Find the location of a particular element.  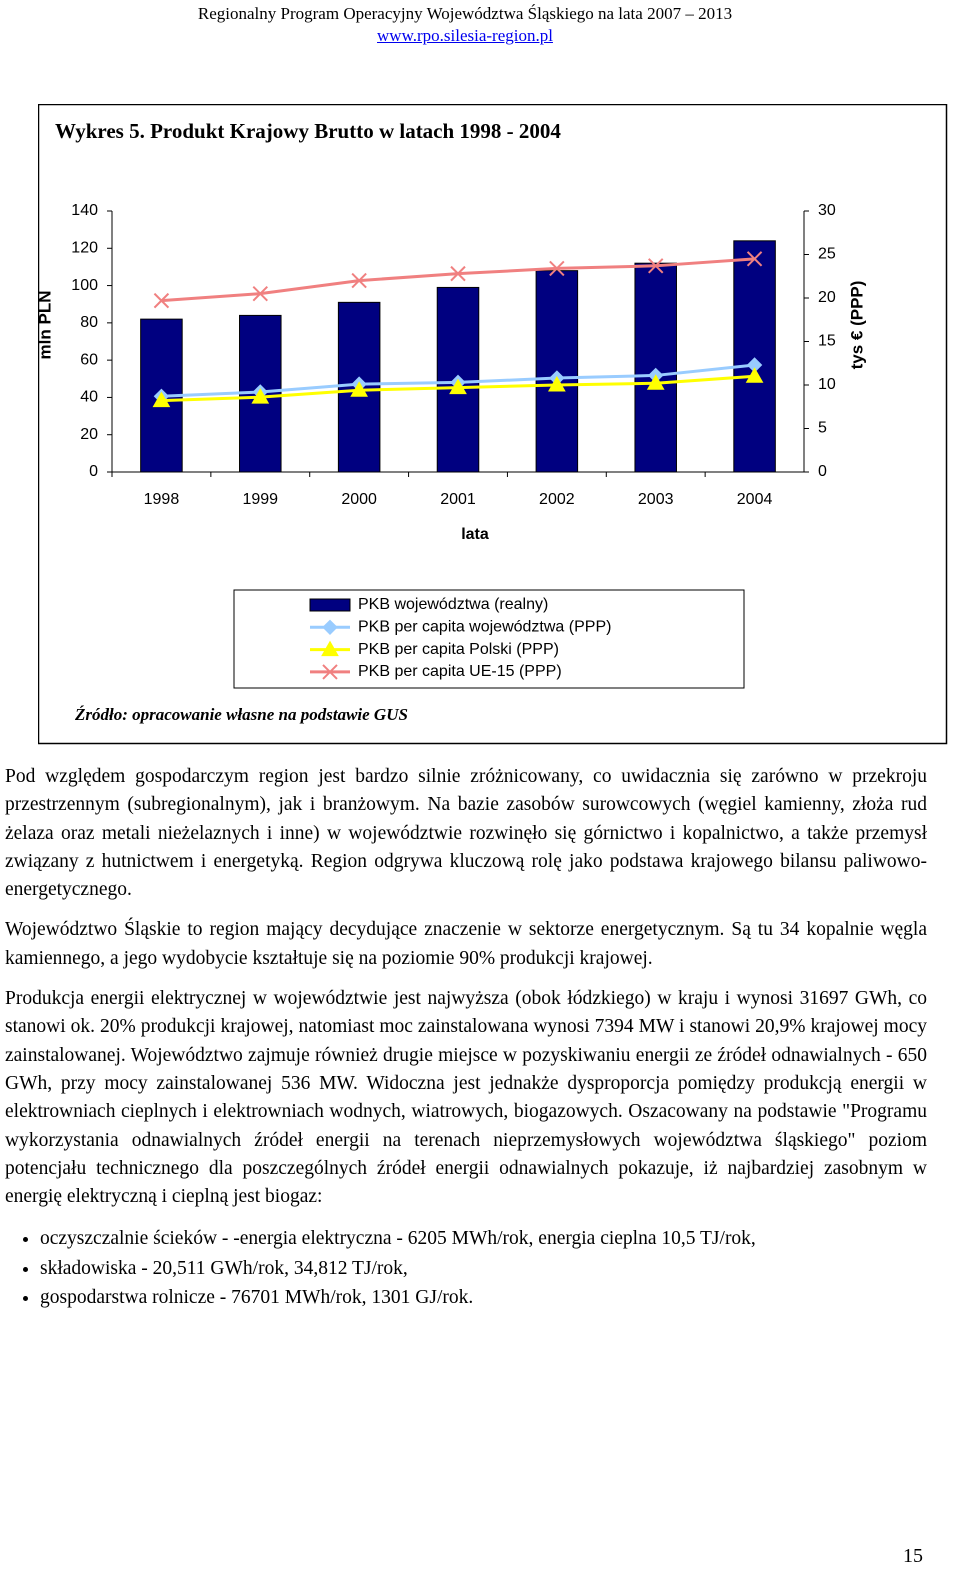

y-tick-label: 0 is located at coordinates (93, 471).